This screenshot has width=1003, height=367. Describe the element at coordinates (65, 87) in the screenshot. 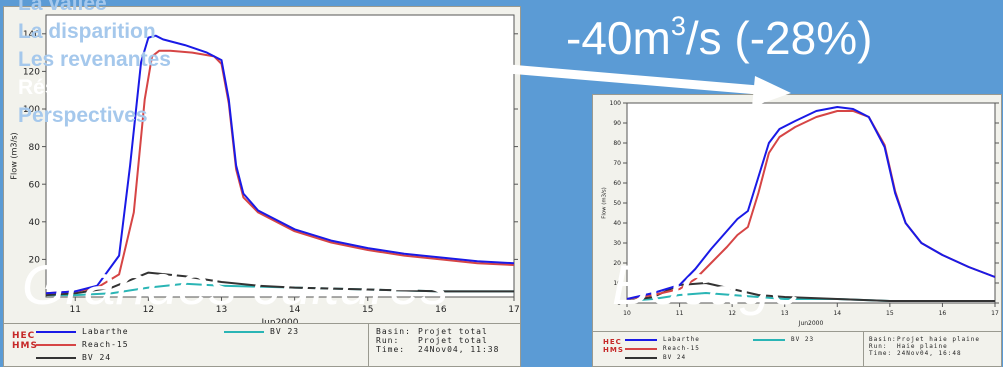

I see `nav-item-r-sultats: Résultats` at that location.